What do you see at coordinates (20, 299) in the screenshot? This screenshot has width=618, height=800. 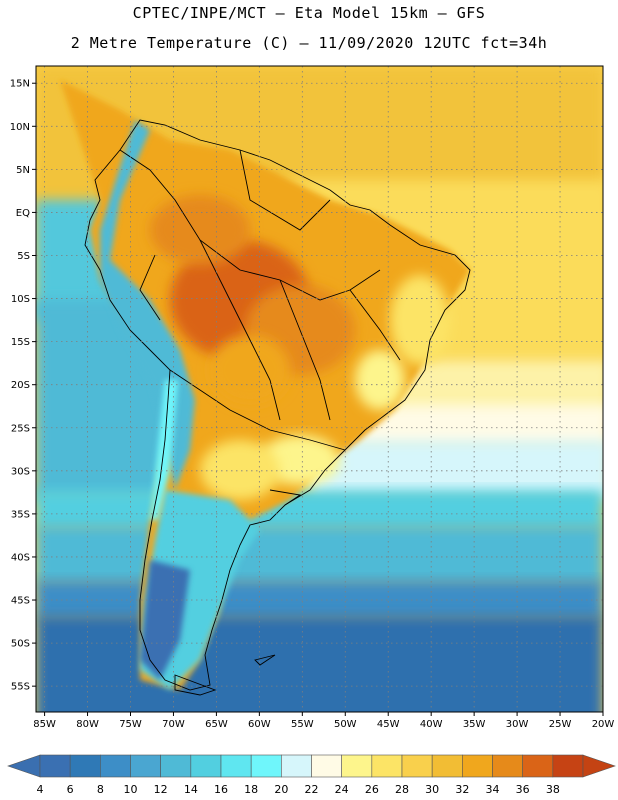 I see `lat-tick-label: 10S` at bounding box center [20, 299].